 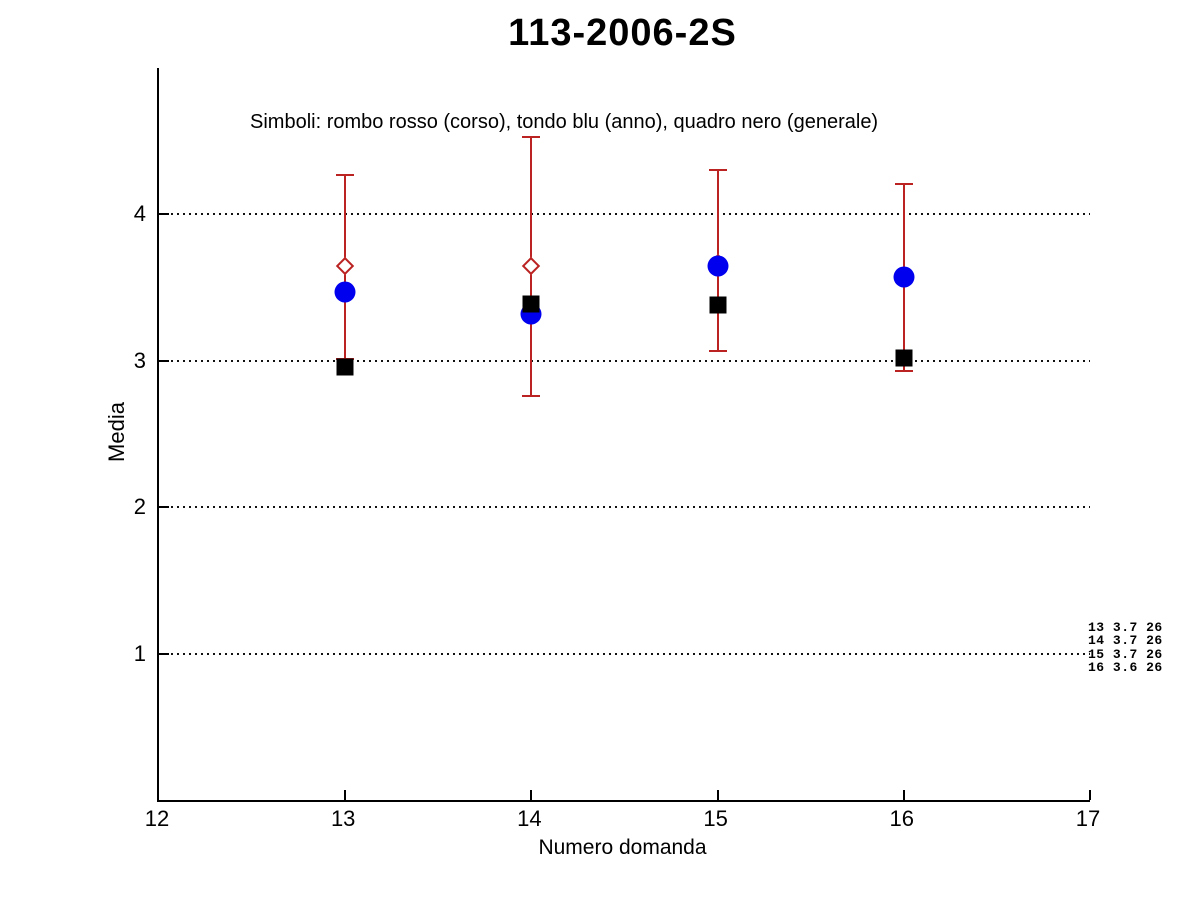 I want to click on square-marker-x15, so click(x=718, y=305).